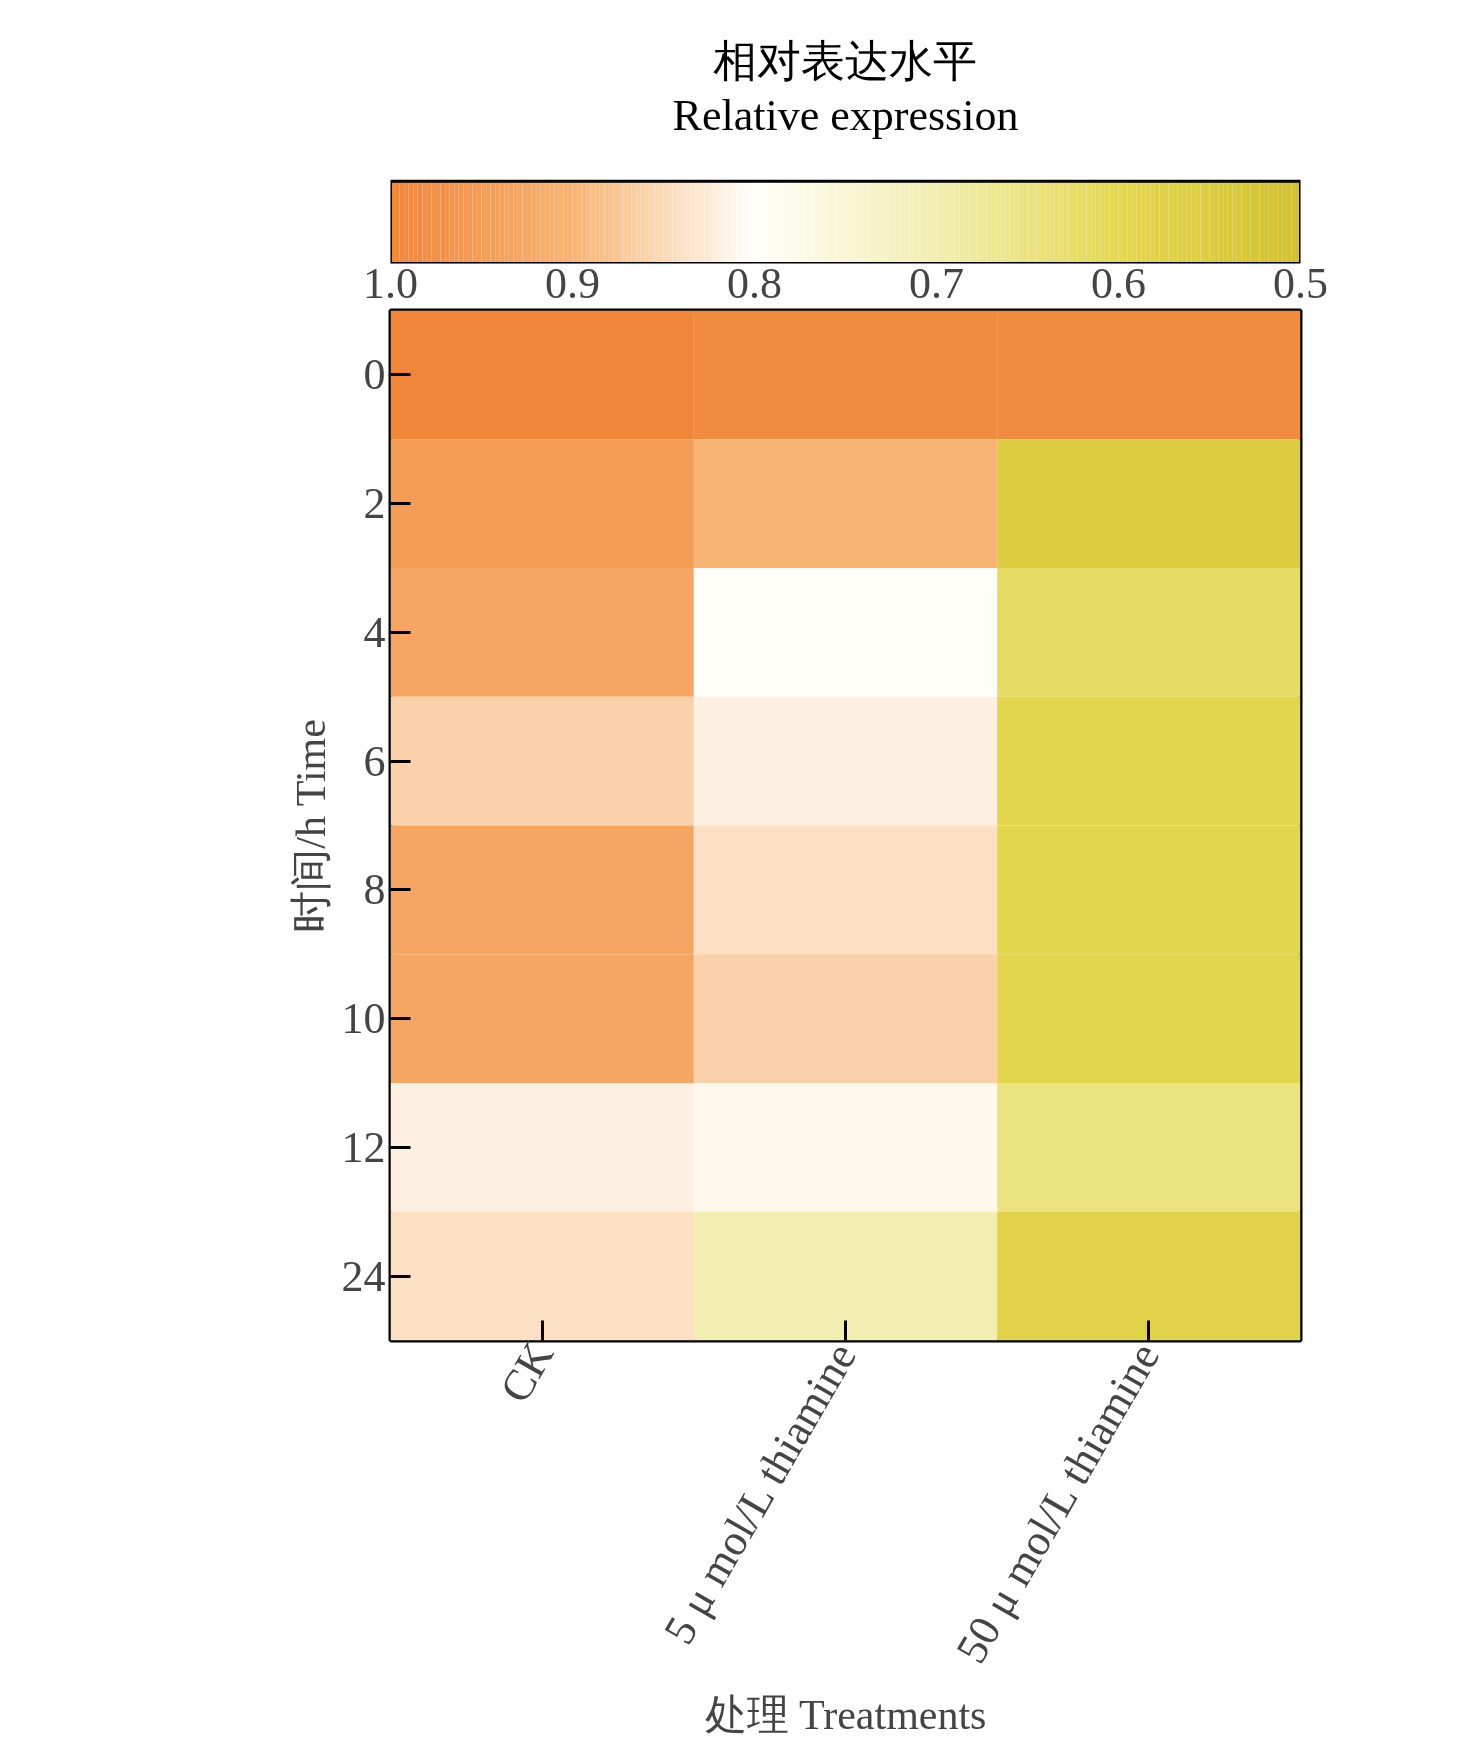 Image resolution: width=1463 pixels, height=1746 pixels. I want to click on color-bar-label: 0.6, so click(1118, 283).